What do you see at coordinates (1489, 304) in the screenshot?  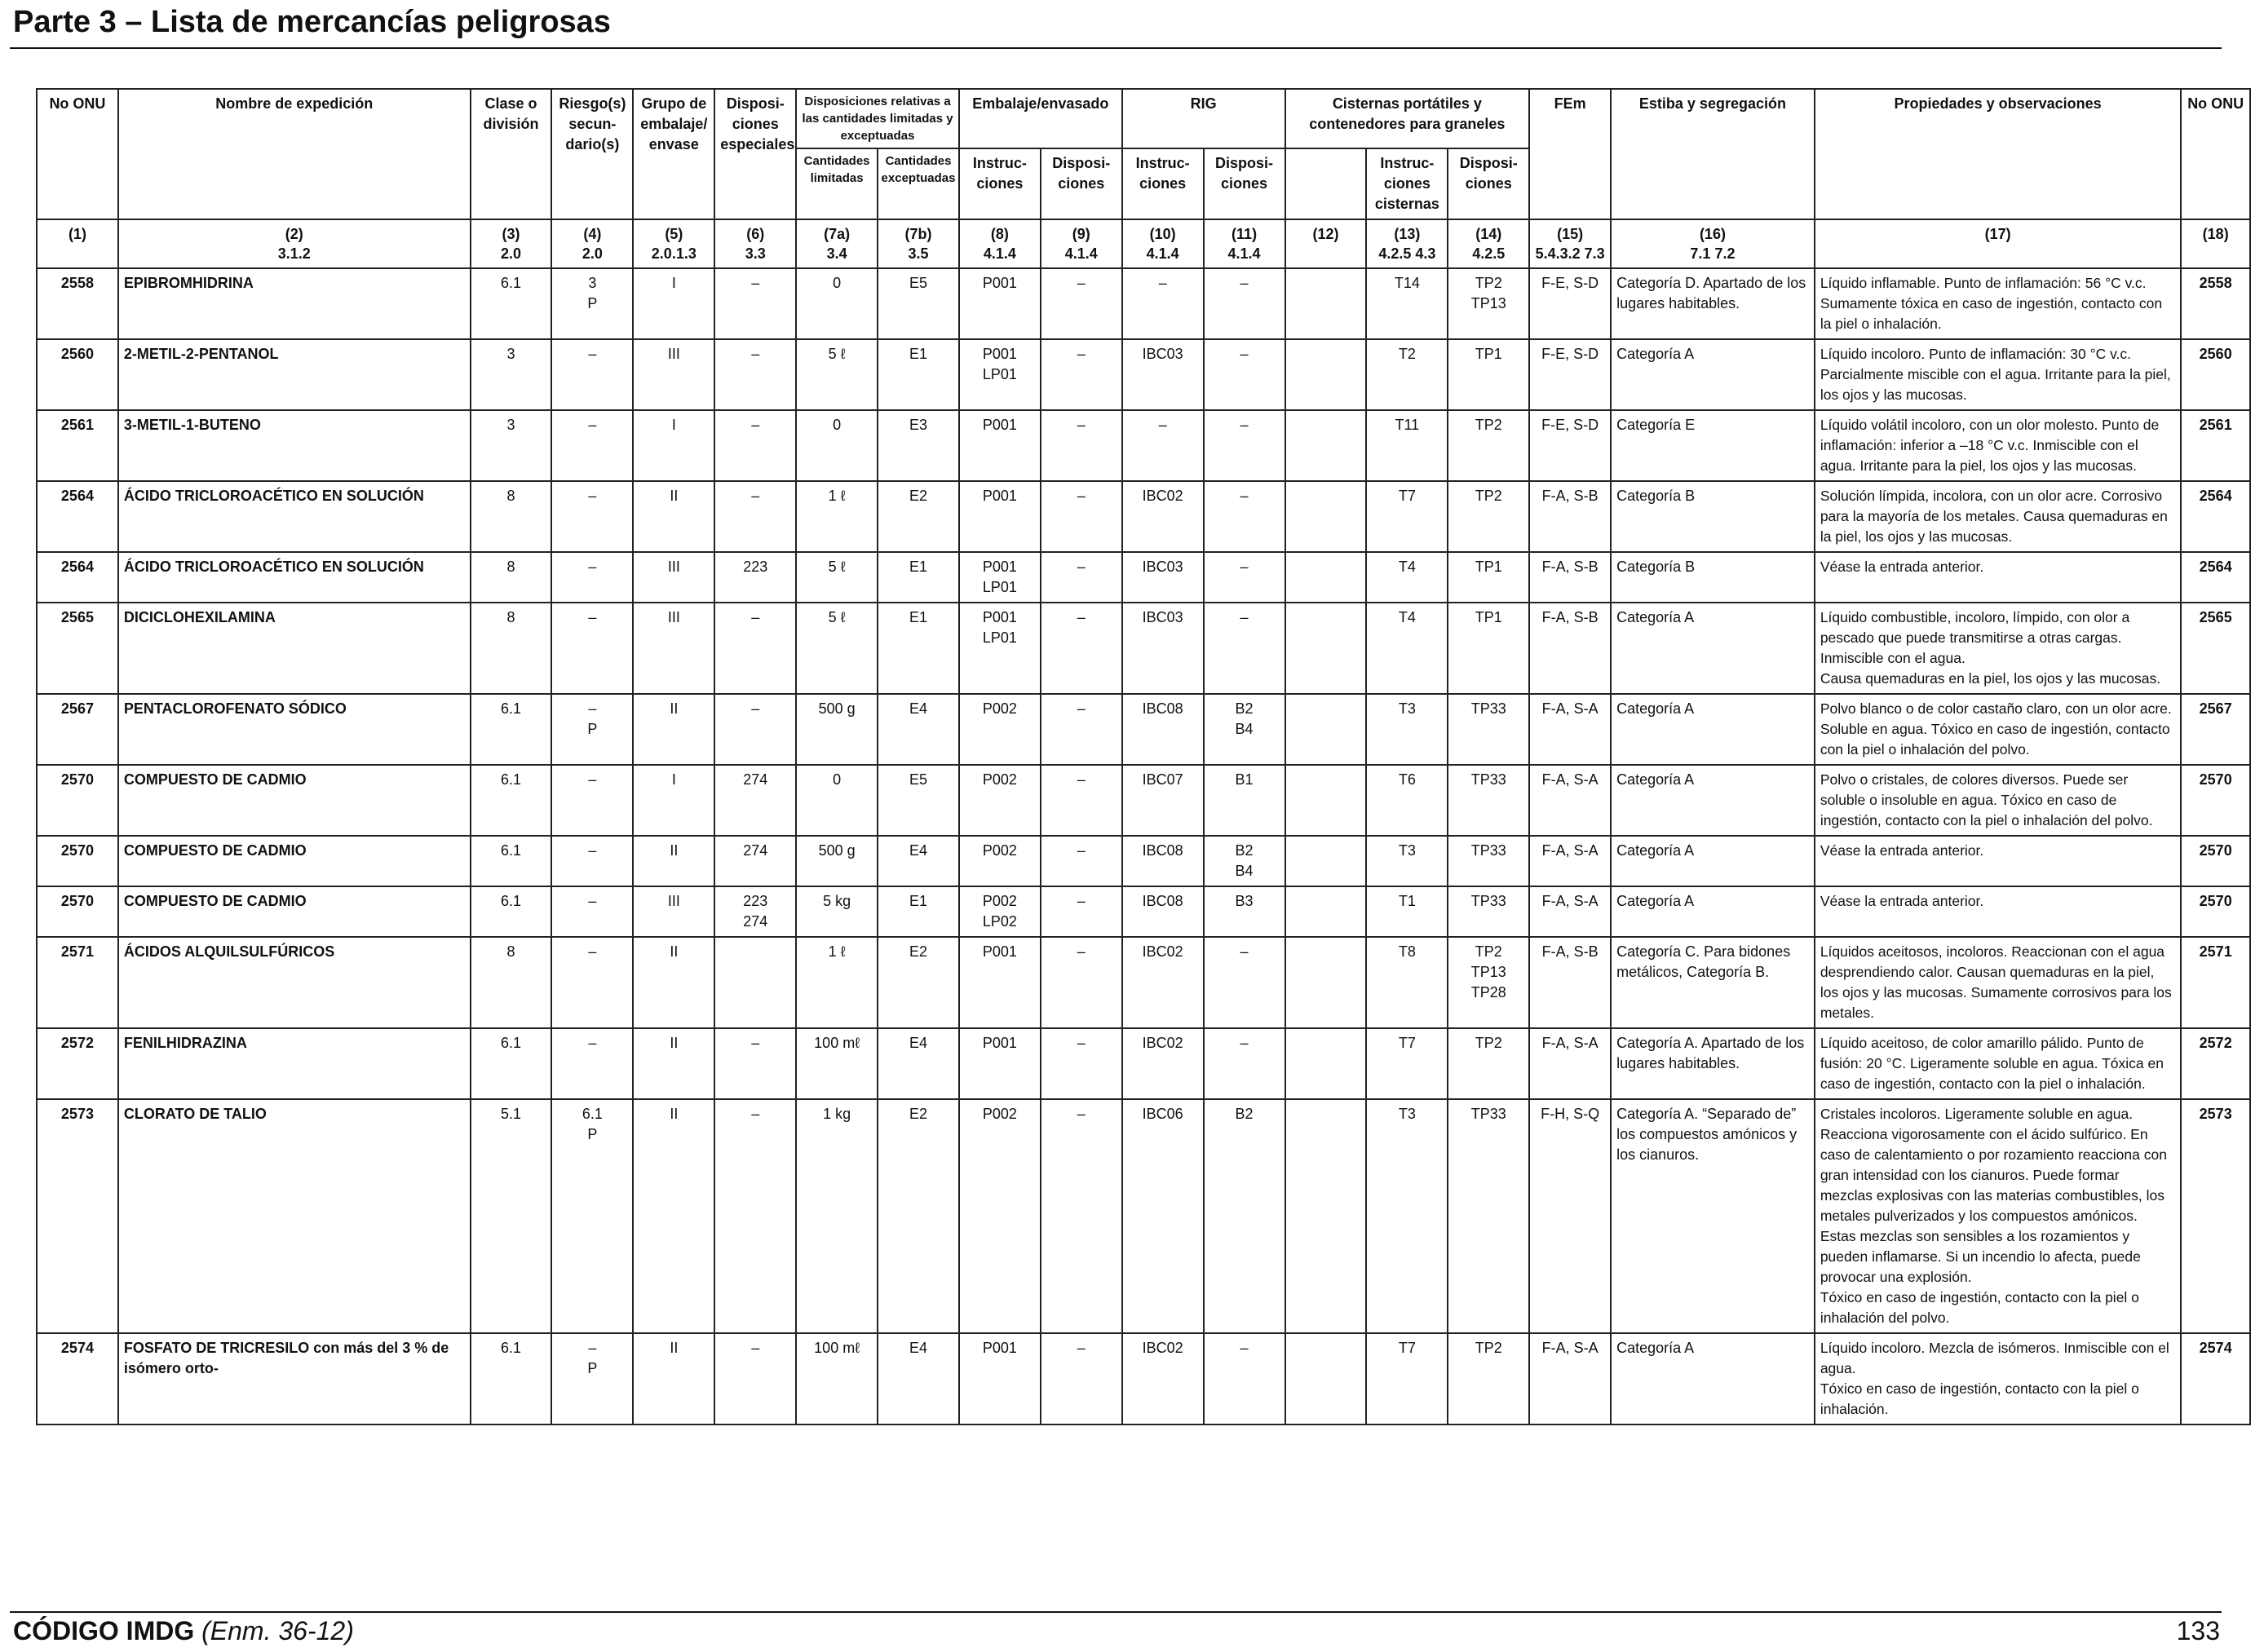 I see `cell-tank-provisions: TP2 TP13` at bounding box center [1489, 304].